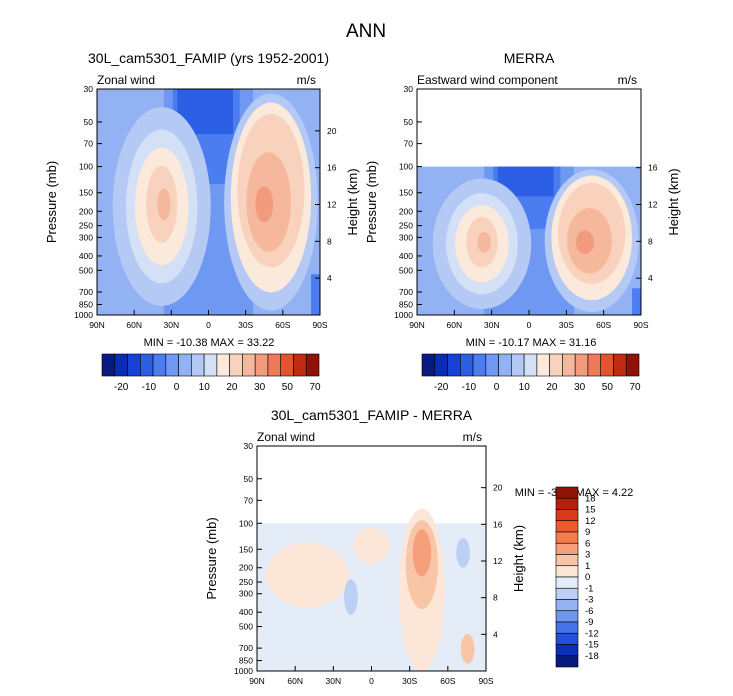 This screenshot has height=696, width=733. What do you see at coordinates (498, 488) in the screenshot?
I see `height-tick-label: 20` at bounding box center [498, 488].